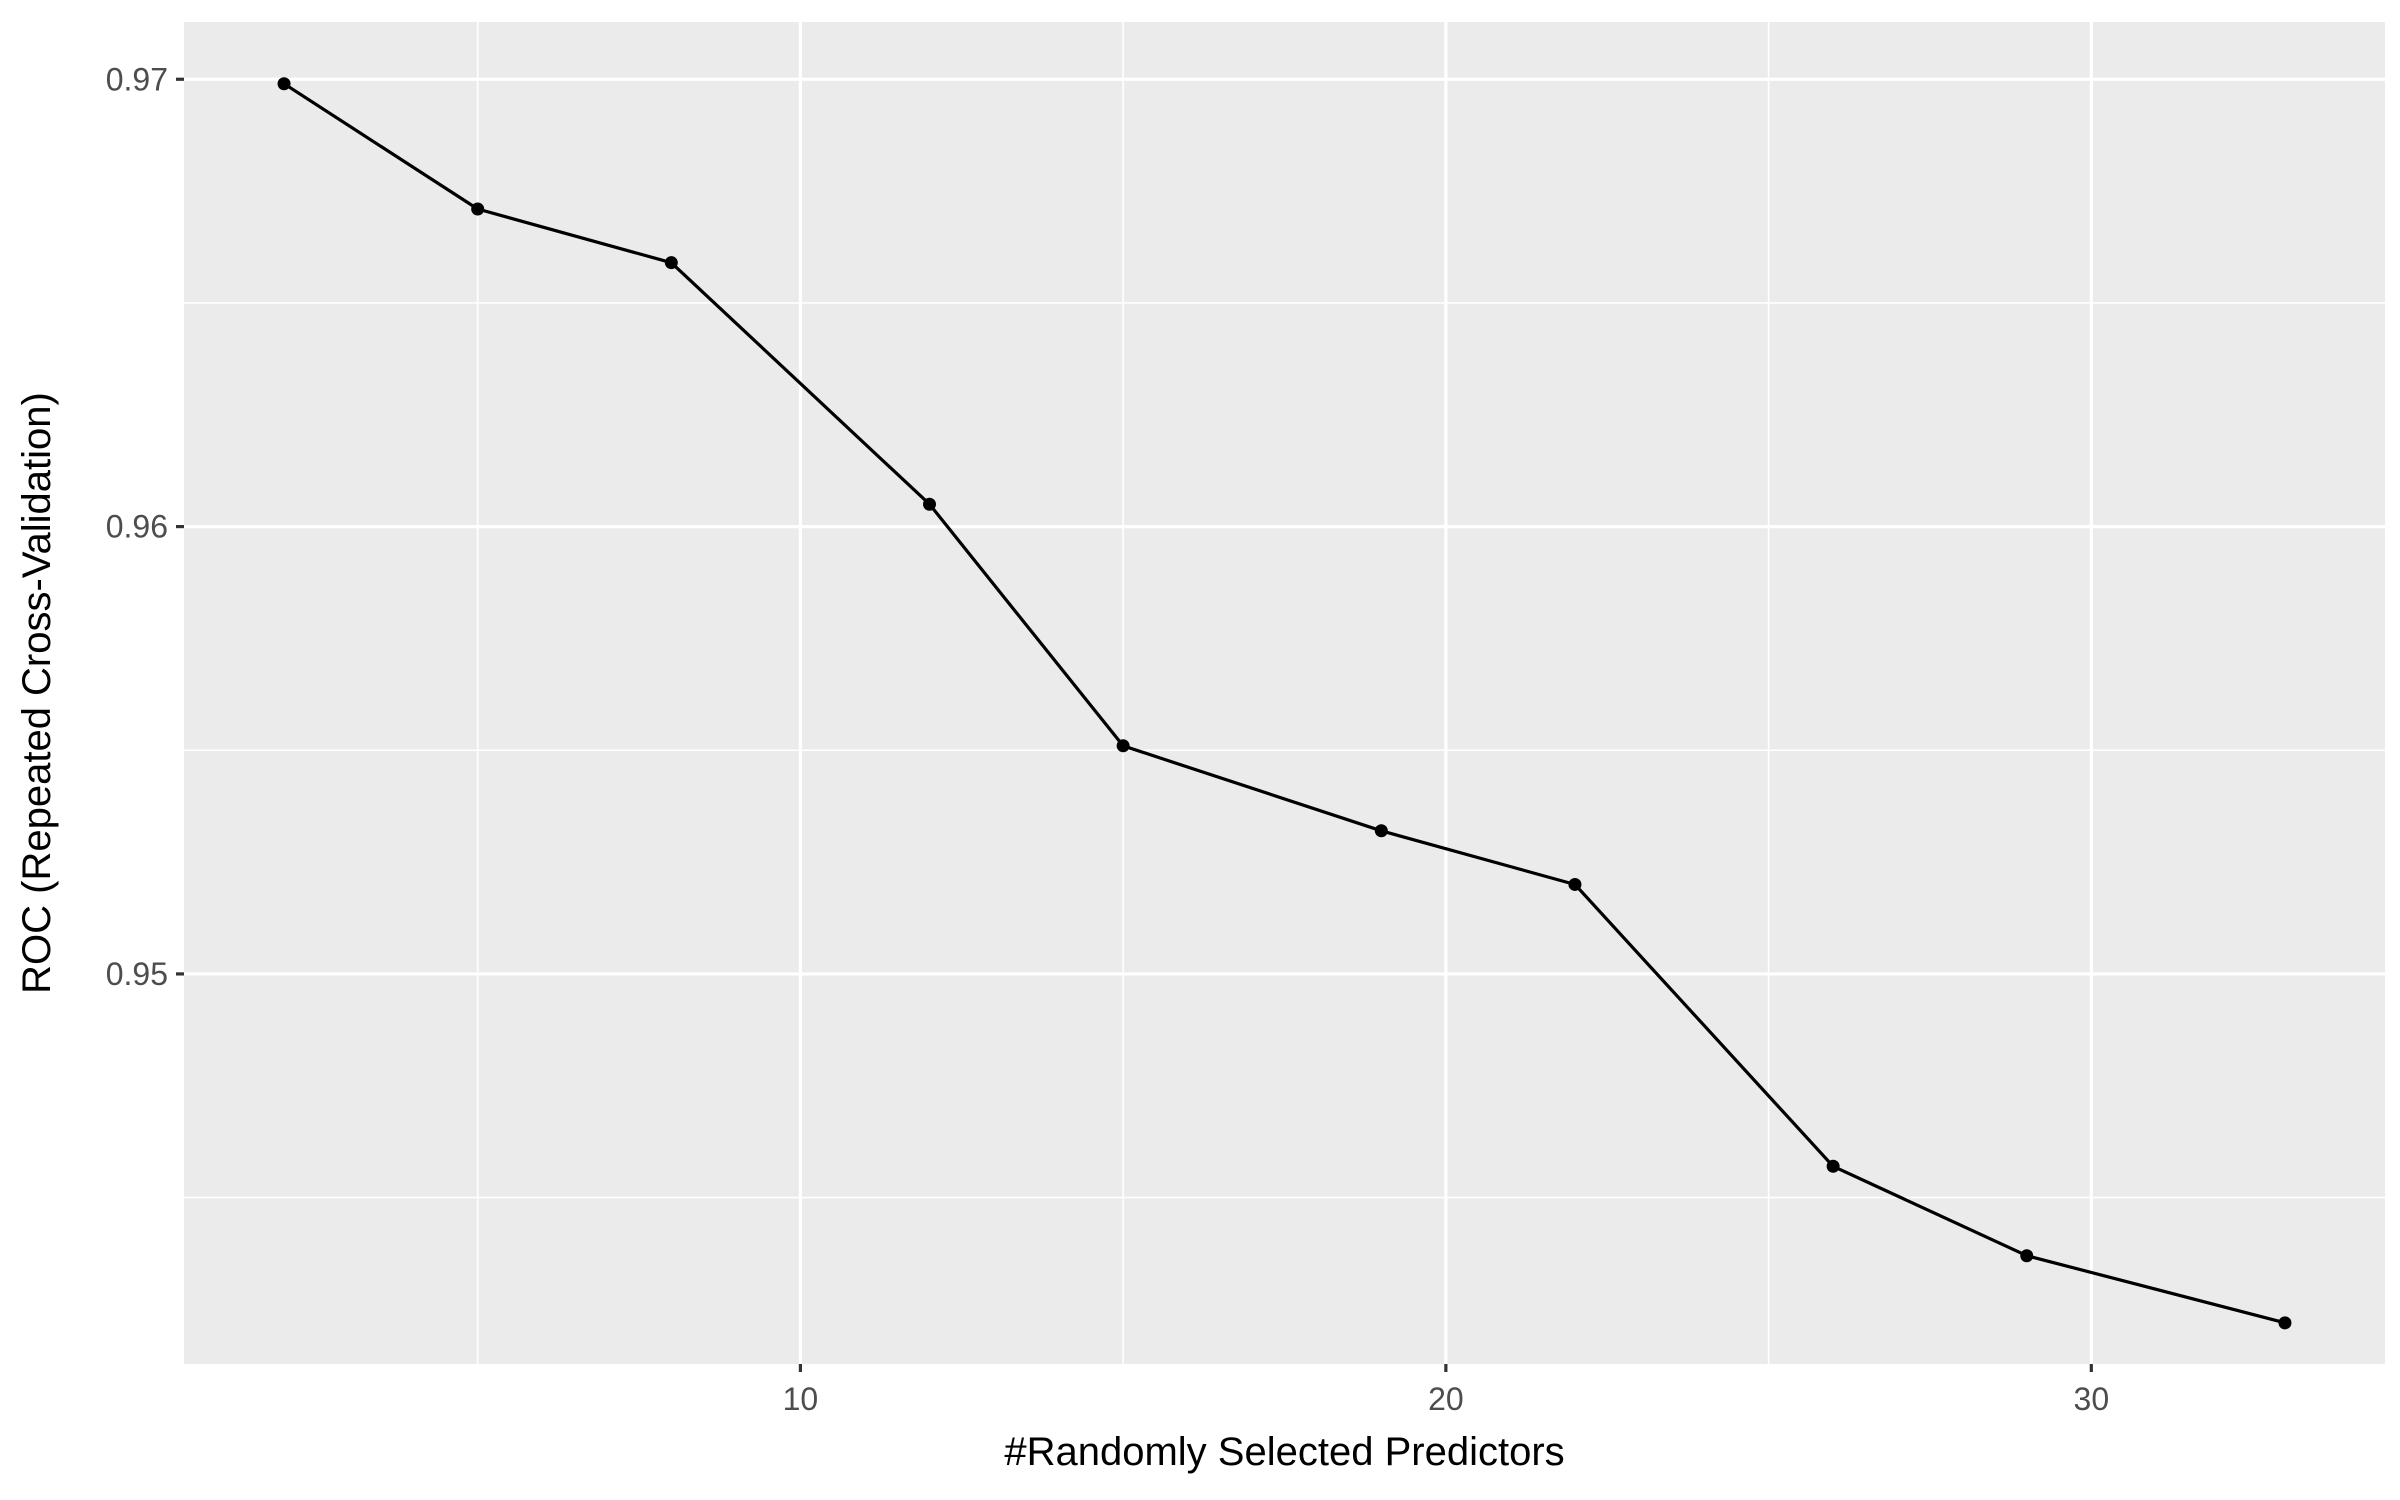 The height and width of the screenshot is (1500, 2400). What do you see at coordinates (1446, 1399) in the screenshot?
I see `x-tick-label: 20` at bounding box center [1446, 1399].